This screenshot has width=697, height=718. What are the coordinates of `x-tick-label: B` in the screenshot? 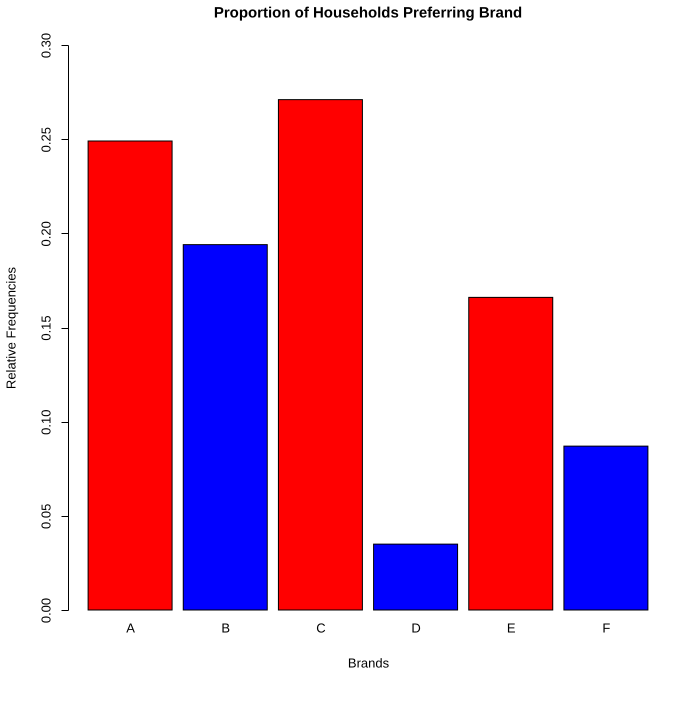 It's located at (225, 628).